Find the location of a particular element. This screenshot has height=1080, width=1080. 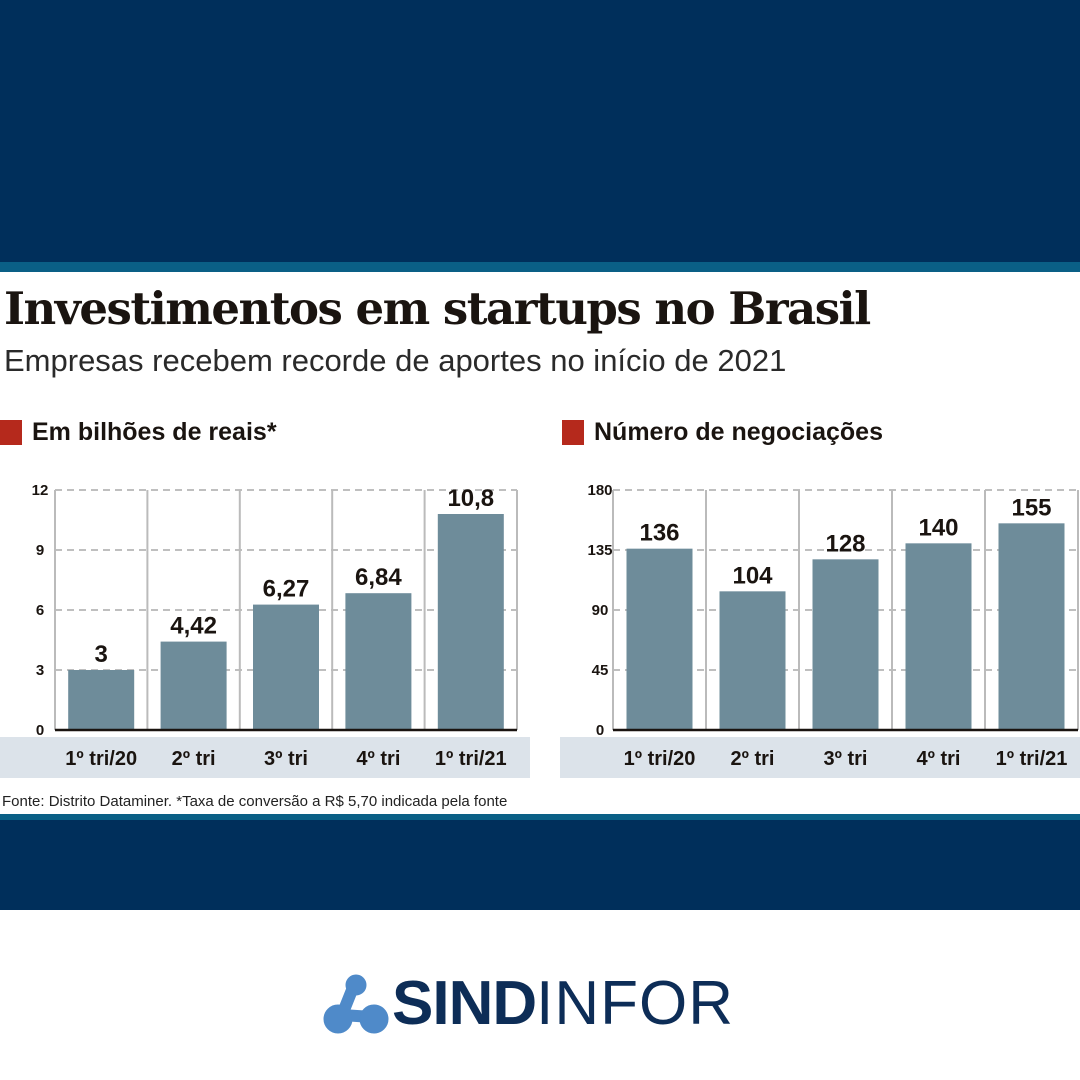

y-tick-label: 3 is located at coordinates (40, 670).